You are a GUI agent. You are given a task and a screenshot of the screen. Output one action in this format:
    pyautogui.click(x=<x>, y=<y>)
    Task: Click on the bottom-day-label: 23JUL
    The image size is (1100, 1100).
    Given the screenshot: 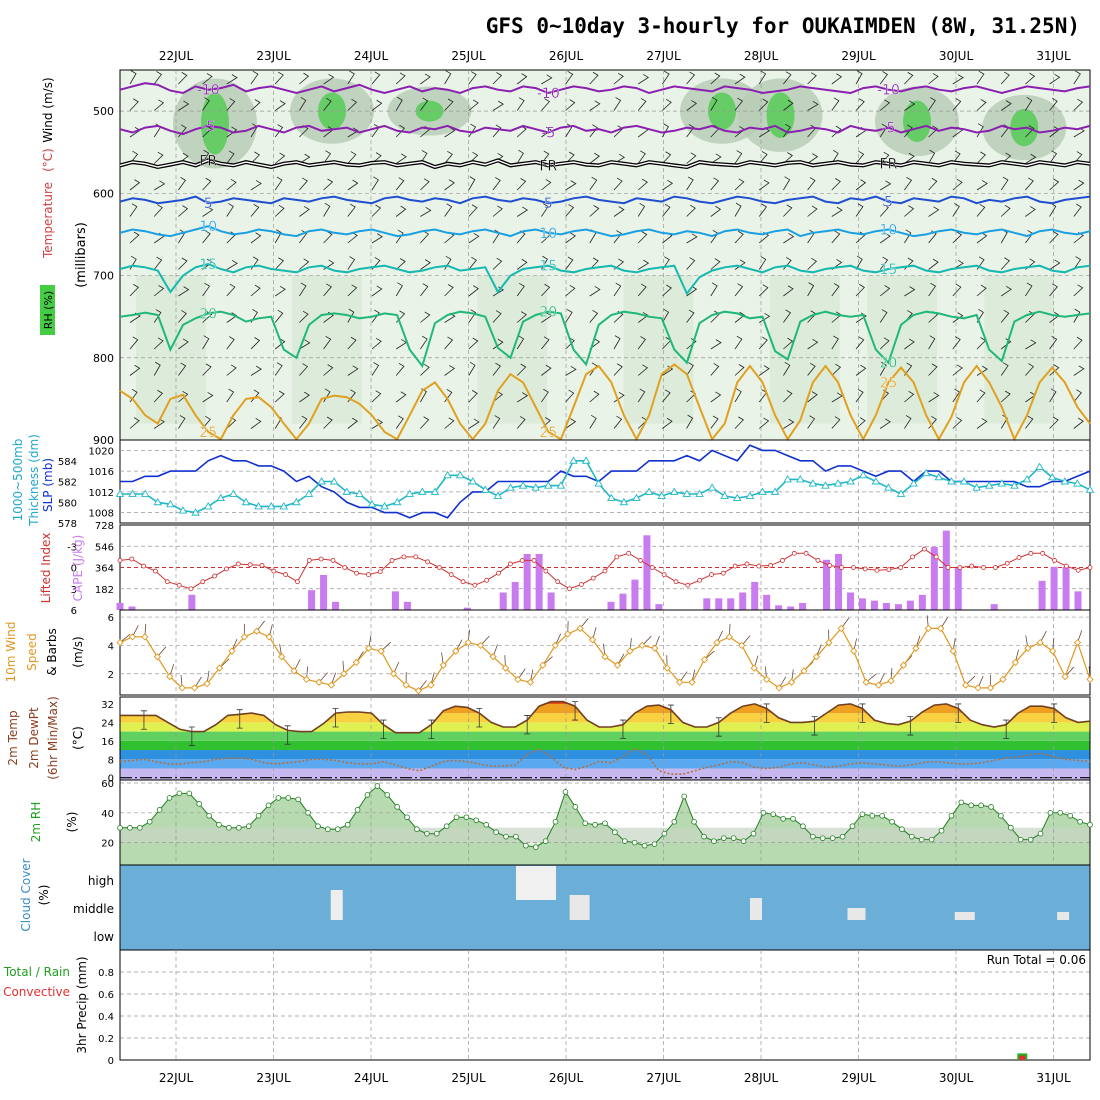 What is the action you would take?
    pyautogui.click(x=273, y=1078)
    